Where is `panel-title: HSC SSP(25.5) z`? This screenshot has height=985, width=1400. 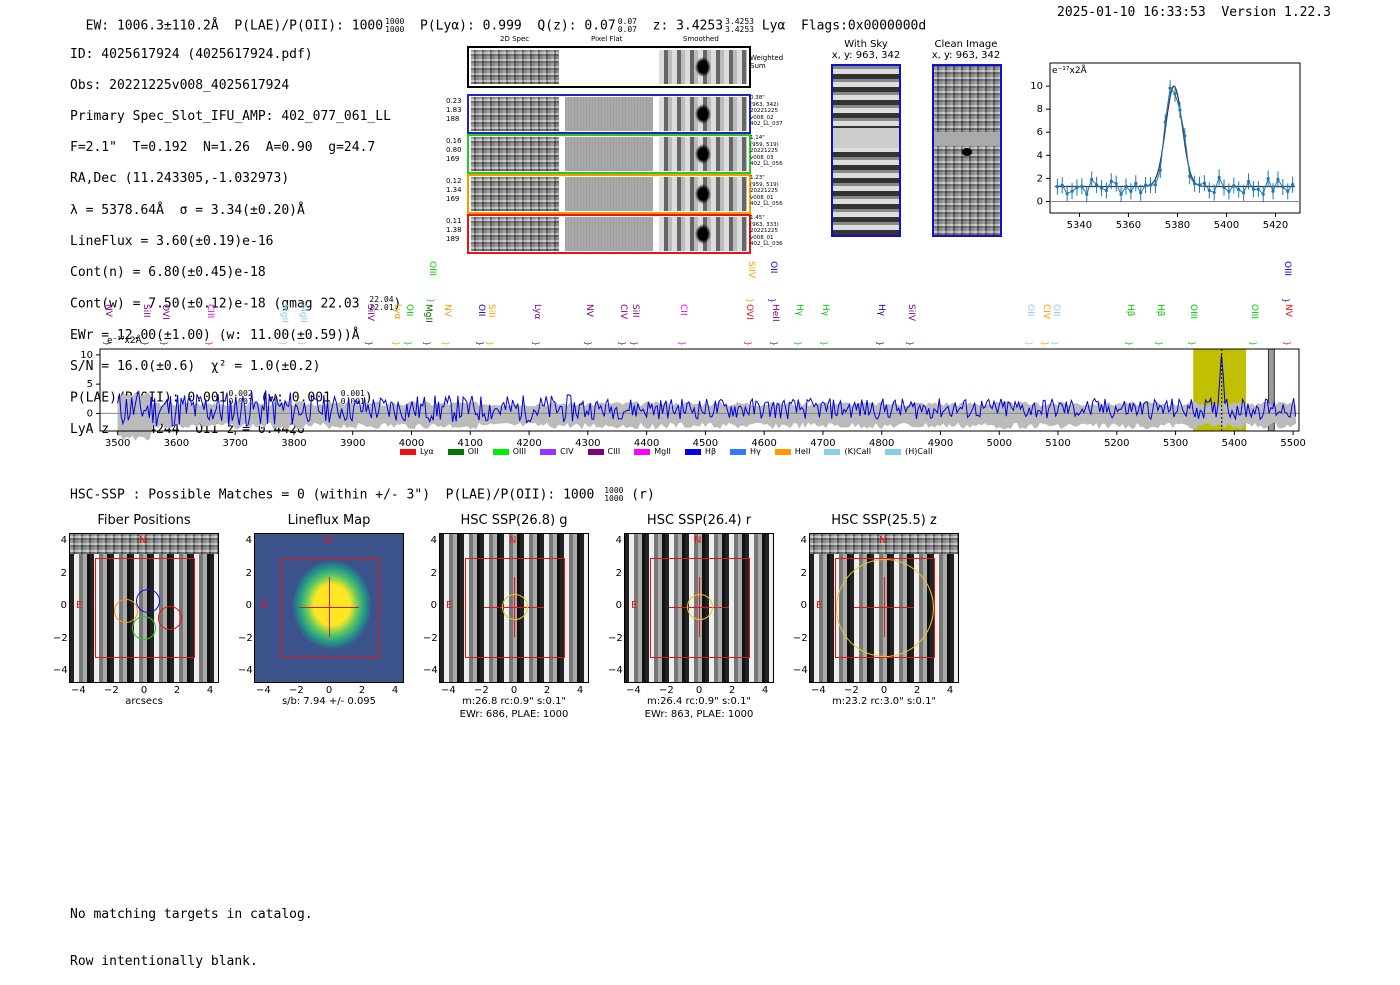 panel-title: HSC SSP(25.5) z is located at coordinates (884, 520).